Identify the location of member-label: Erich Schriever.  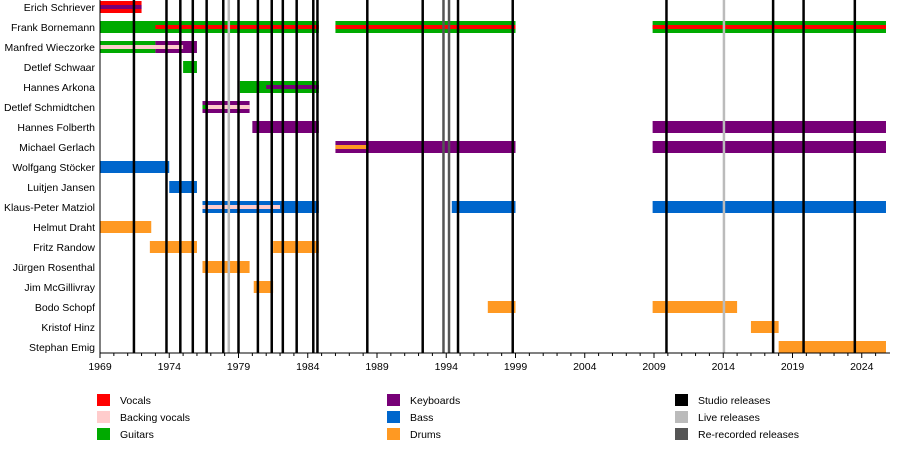
(60, 8).